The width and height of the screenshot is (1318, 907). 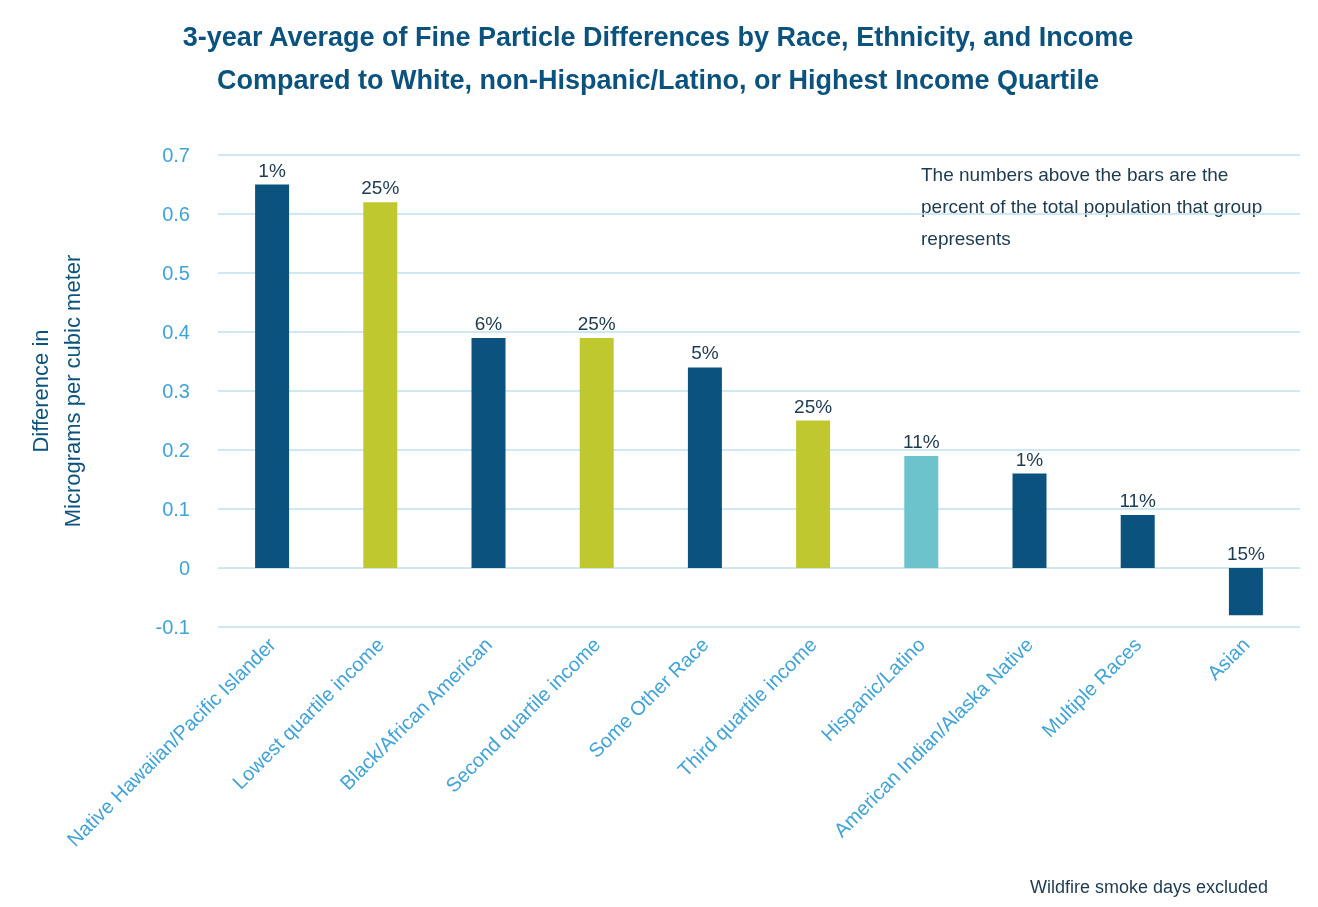 I want to click on y-tick-label: 0.4, so click(x=176, y=332).